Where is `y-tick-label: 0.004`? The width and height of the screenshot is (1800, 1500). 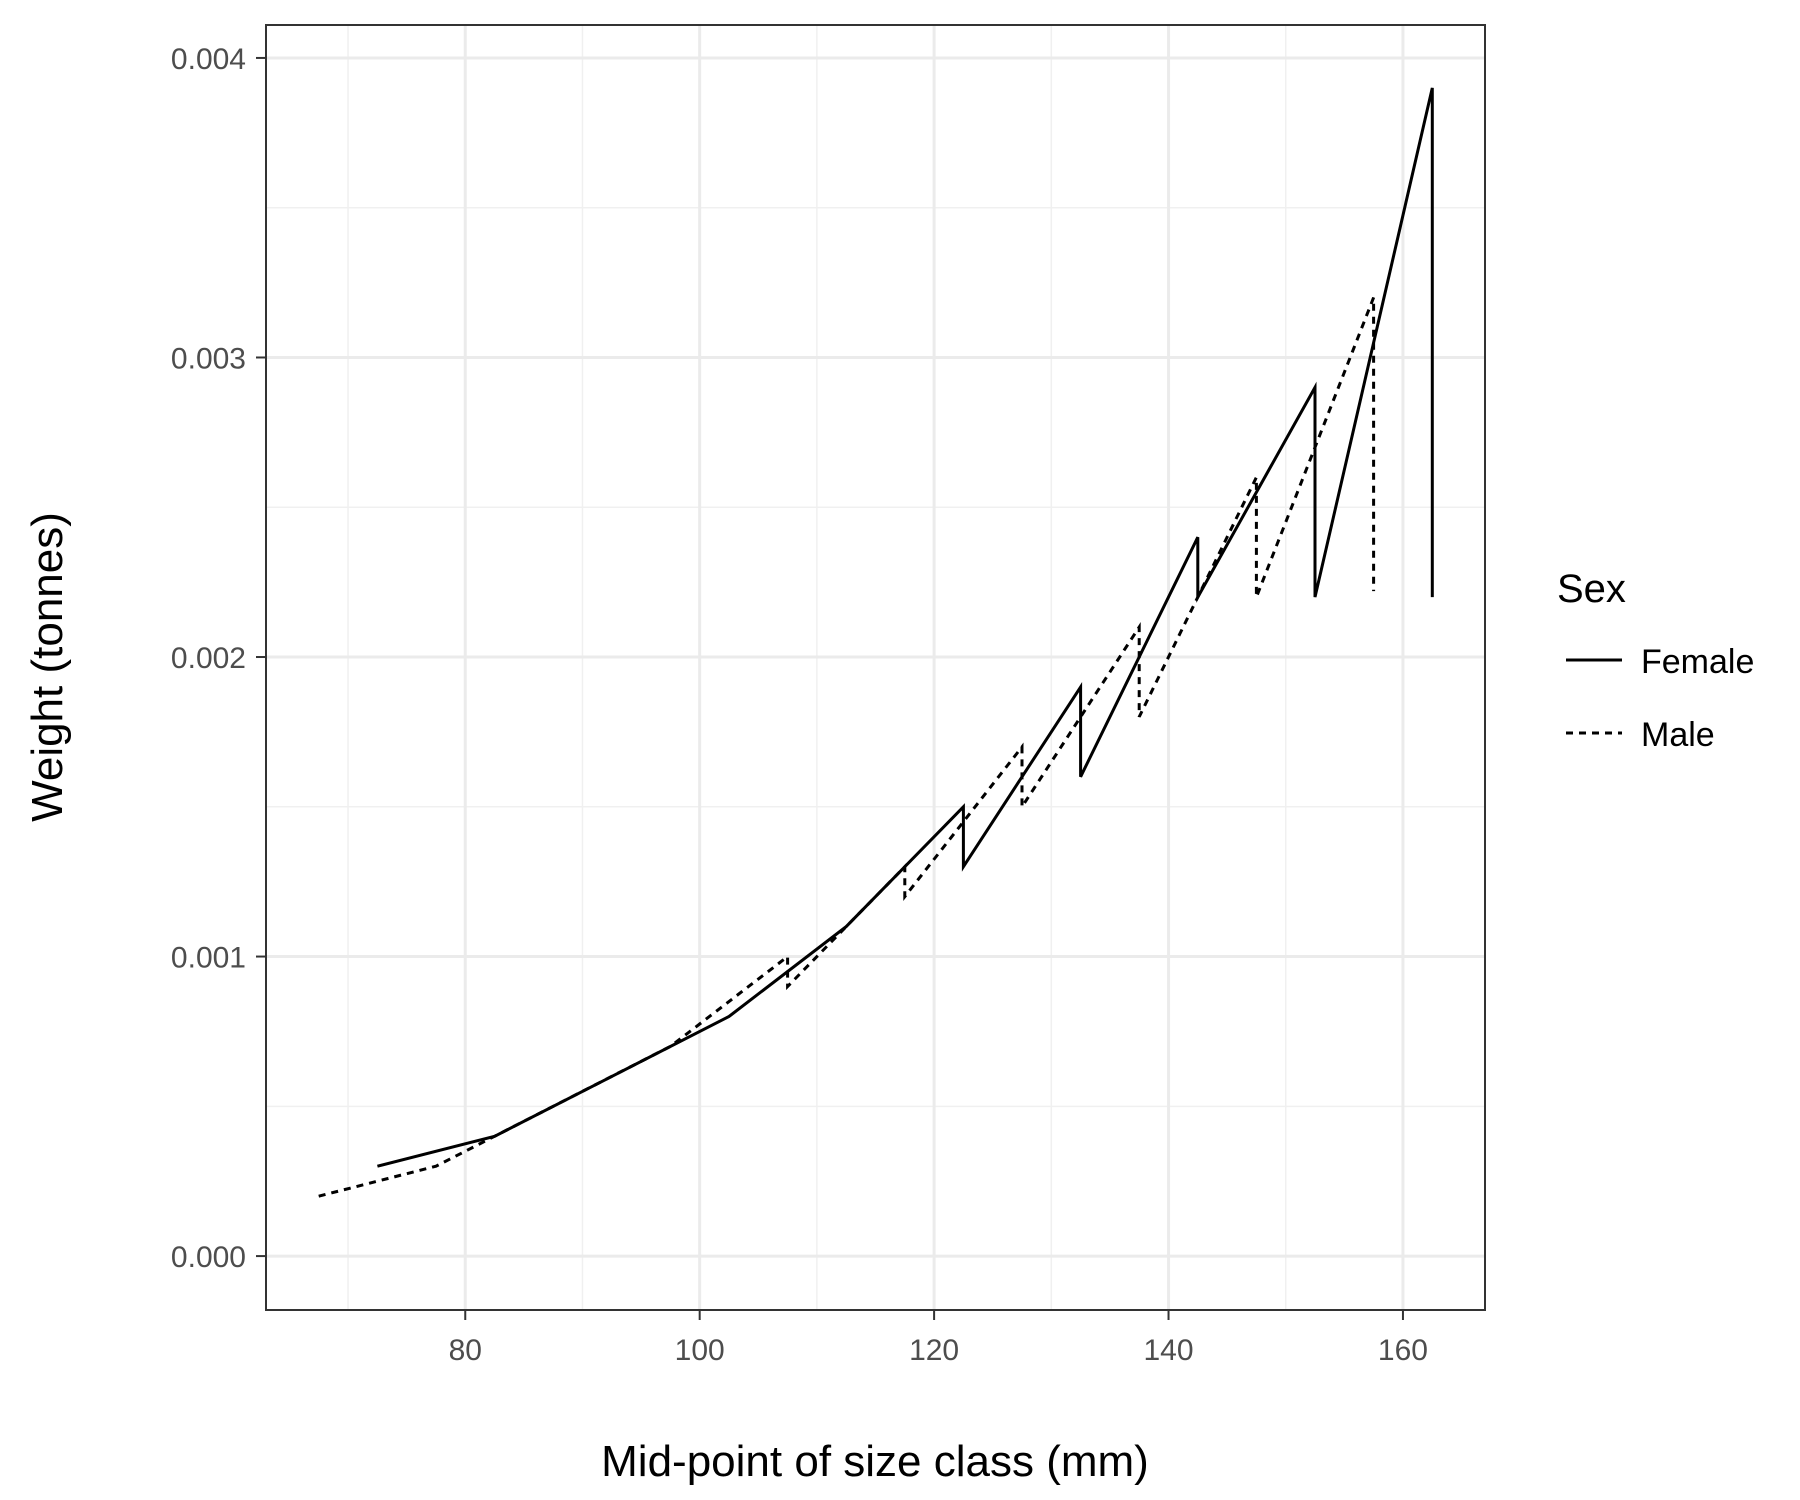
y-tick-label: 0.004 is located at coordinates (208, 59).